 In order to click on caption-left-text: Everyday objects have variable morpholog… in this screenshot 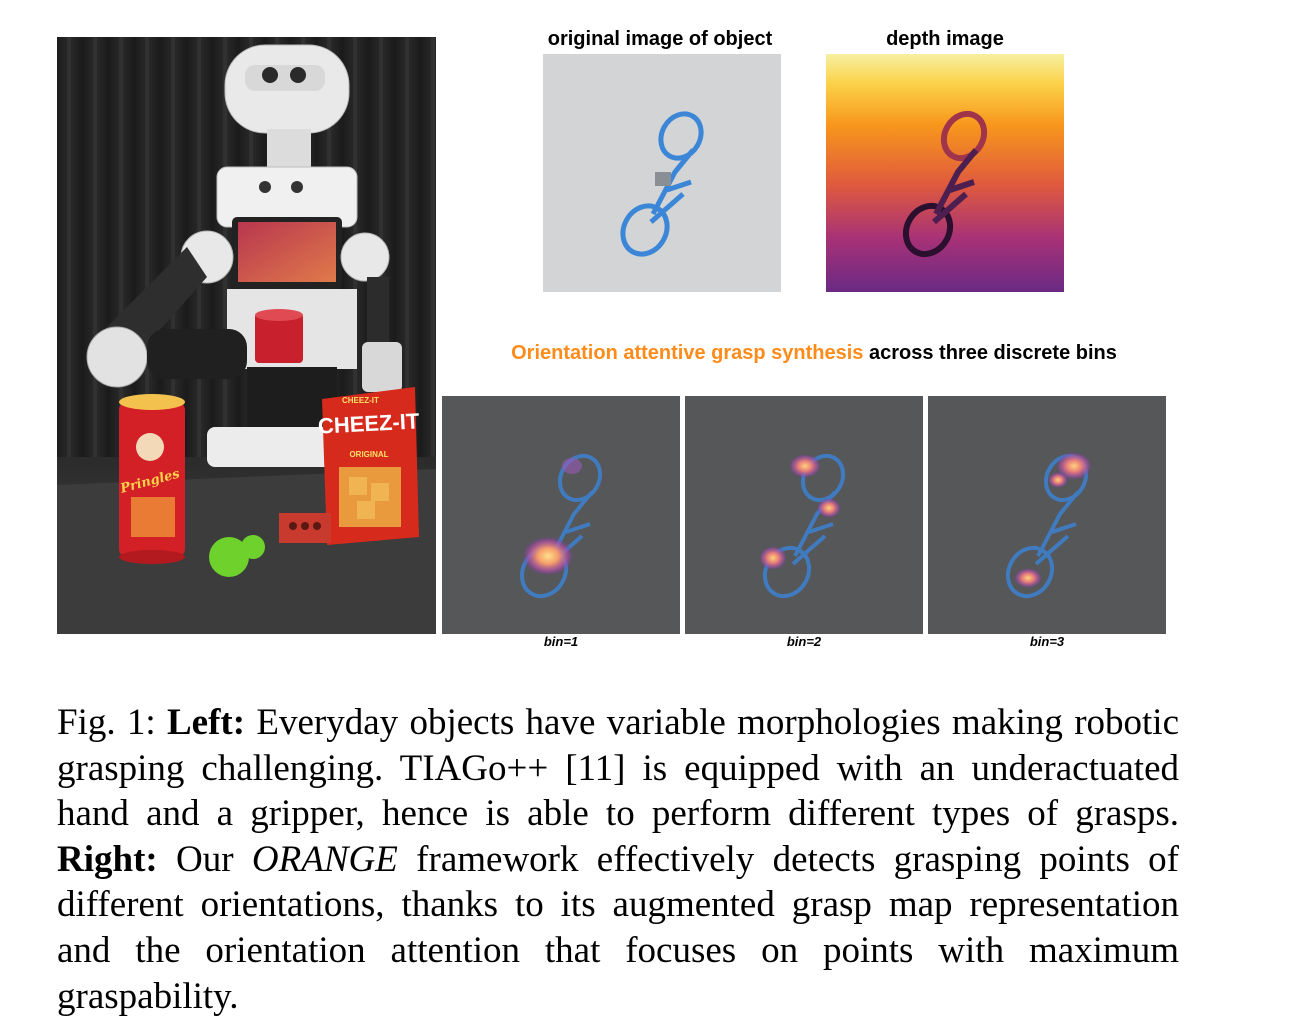, I will do `click(618, 768)`.